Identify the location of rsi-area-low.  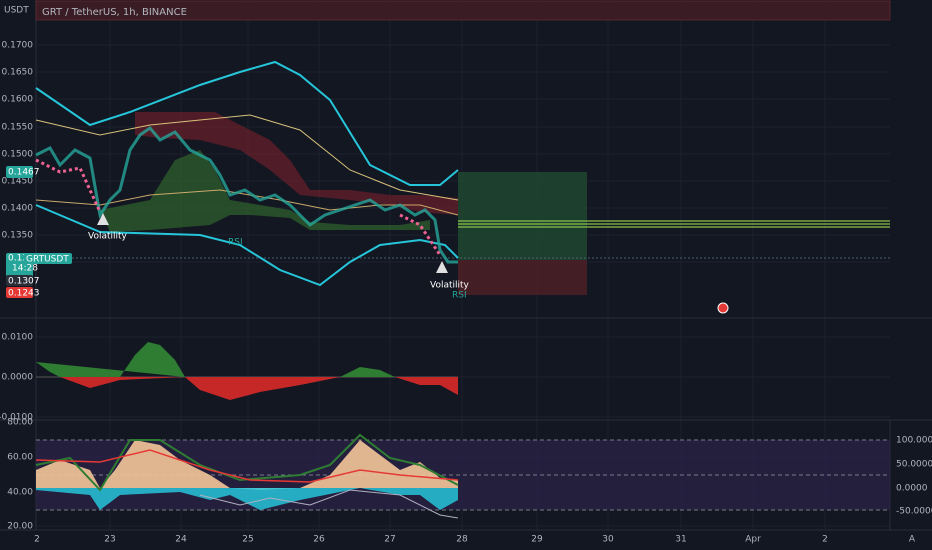
(247, 499).